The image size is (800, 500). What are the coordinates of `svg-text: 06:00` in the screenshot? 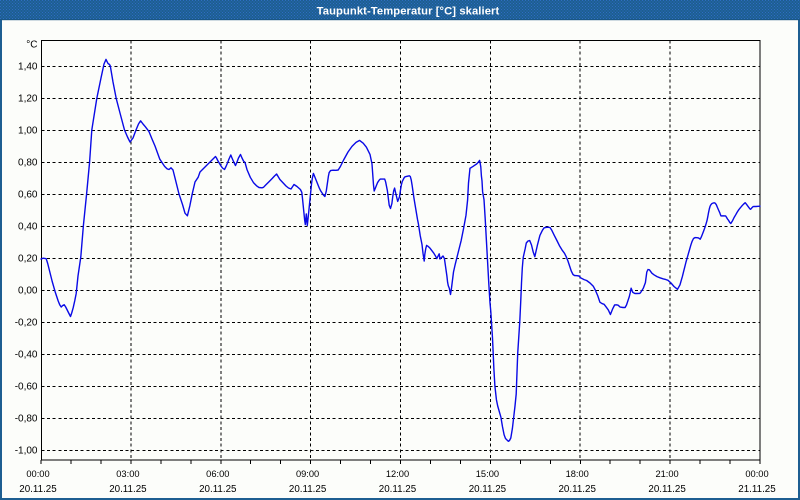 It's located at (217, 474).